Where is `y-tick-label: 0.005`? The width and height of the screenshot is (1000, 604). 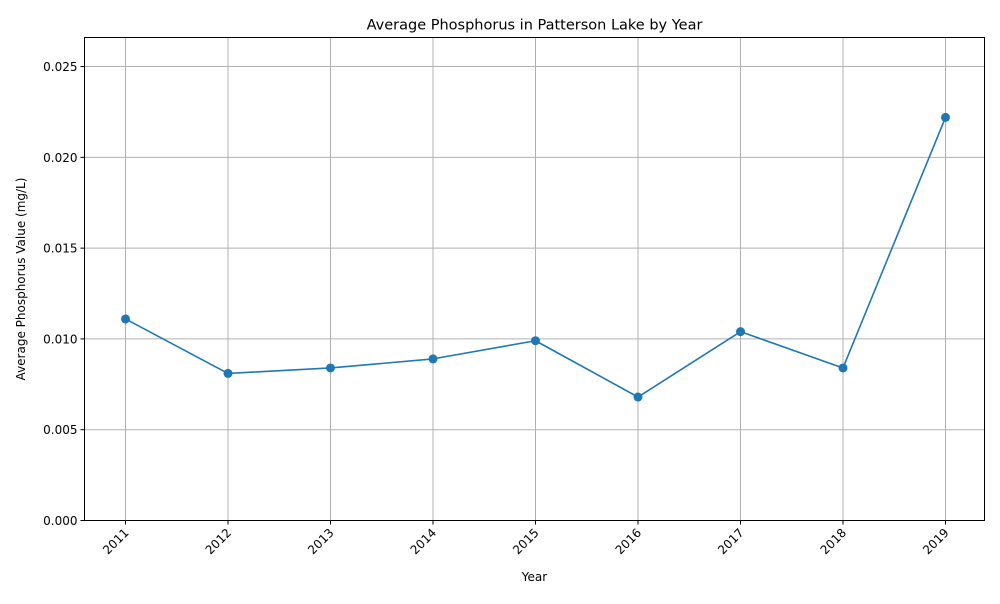
y-tick-label: 0.005 is located at coordinates (60, 430).